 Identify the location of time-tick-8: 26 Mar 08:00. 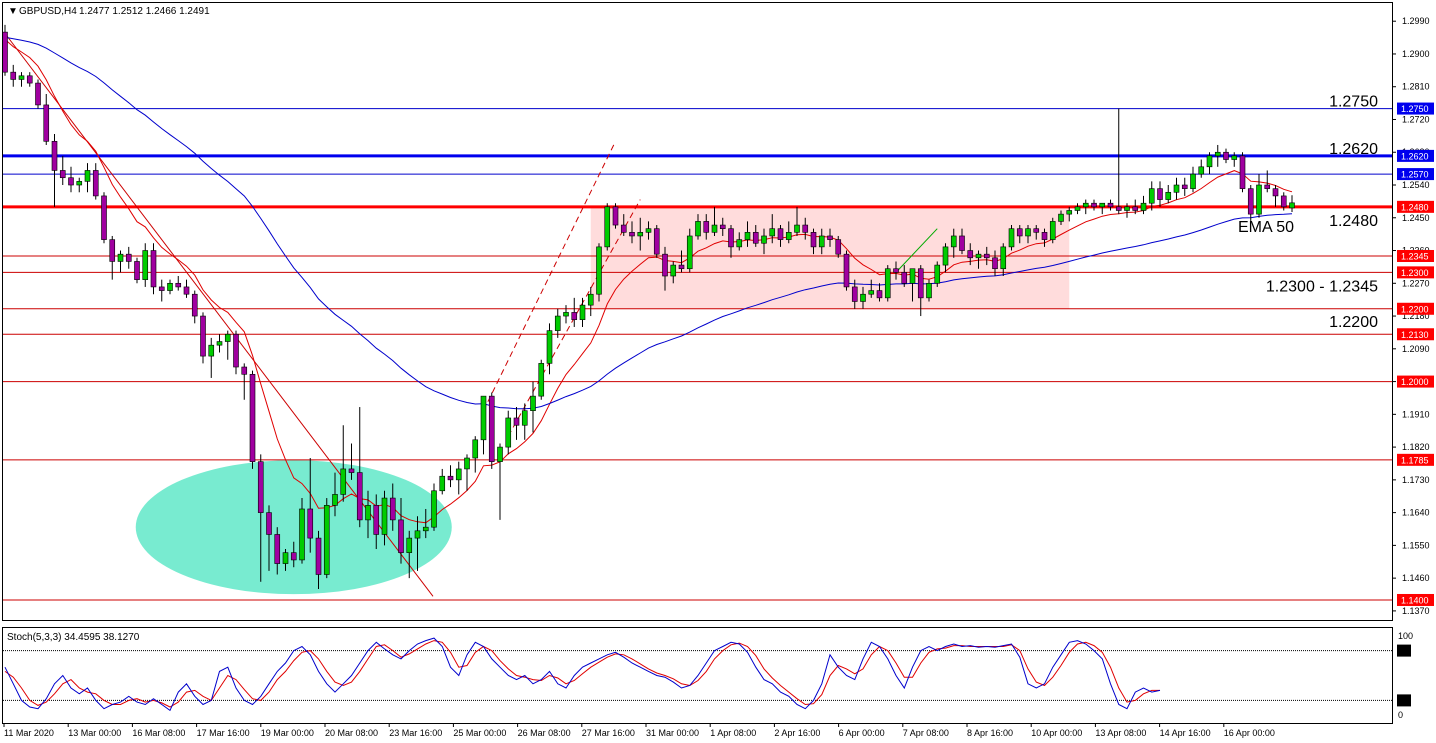
(544, 733).